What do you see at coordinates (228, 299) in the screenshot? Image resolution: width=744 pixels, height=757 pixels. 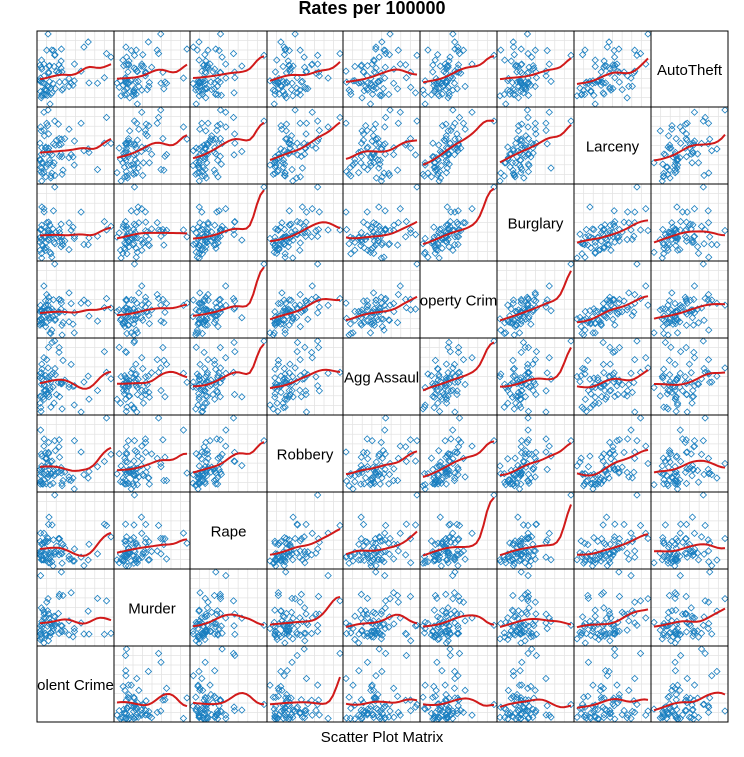 I see `panel-r3-c2` at bounding box center [228, 299].